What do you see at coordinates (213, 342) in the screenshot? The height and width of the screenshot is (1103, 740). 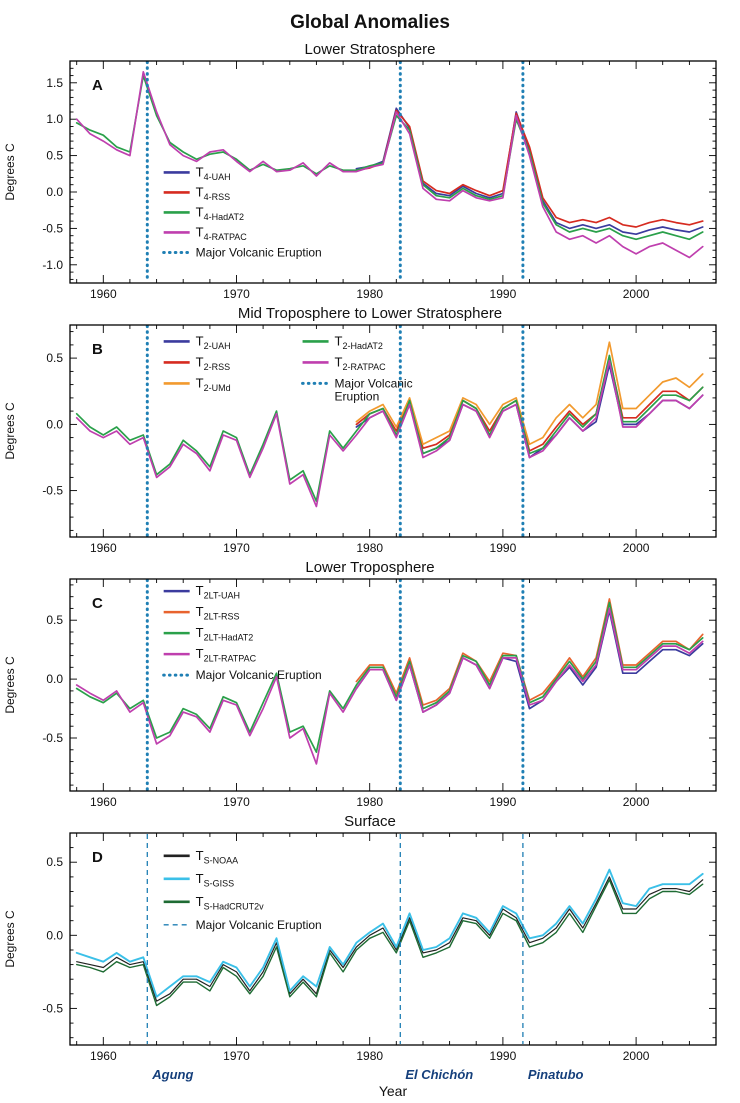 I see `legend-label-T2-UAH: T2-UAH` at bounding box center [213, 342].